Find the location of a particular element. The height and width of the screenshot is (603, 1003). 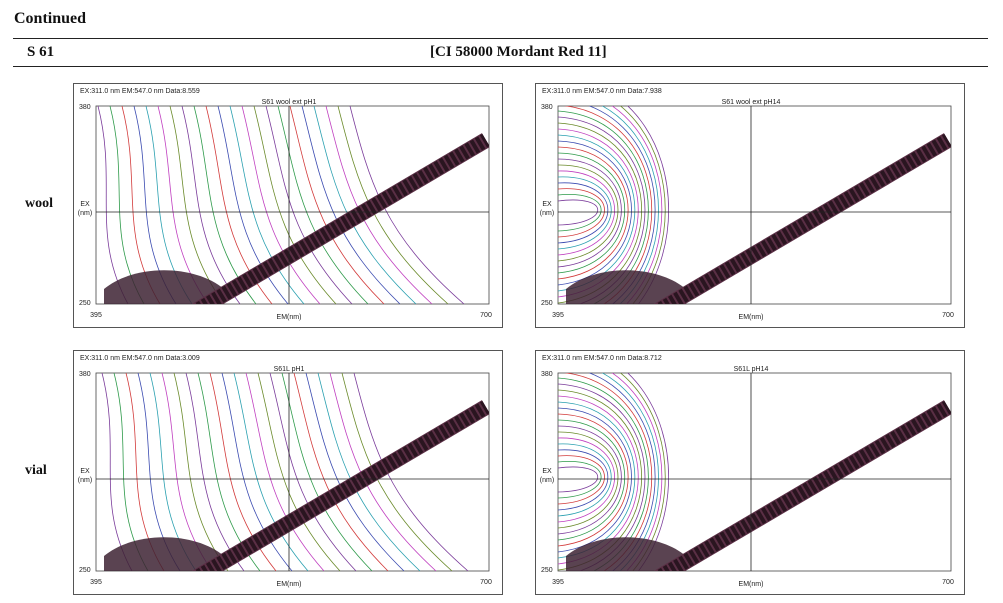

panel-title: S61 wool ext pH1 is located at coordinates (289, 102).